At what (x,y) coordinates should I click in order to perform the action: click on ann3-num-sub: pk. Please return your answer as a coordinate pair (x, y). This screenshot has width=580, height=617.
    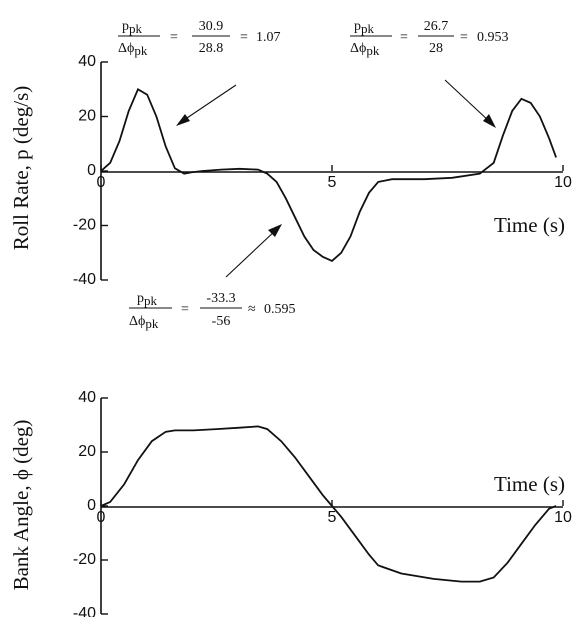
    Looking at the image, I should click on (151, 300).